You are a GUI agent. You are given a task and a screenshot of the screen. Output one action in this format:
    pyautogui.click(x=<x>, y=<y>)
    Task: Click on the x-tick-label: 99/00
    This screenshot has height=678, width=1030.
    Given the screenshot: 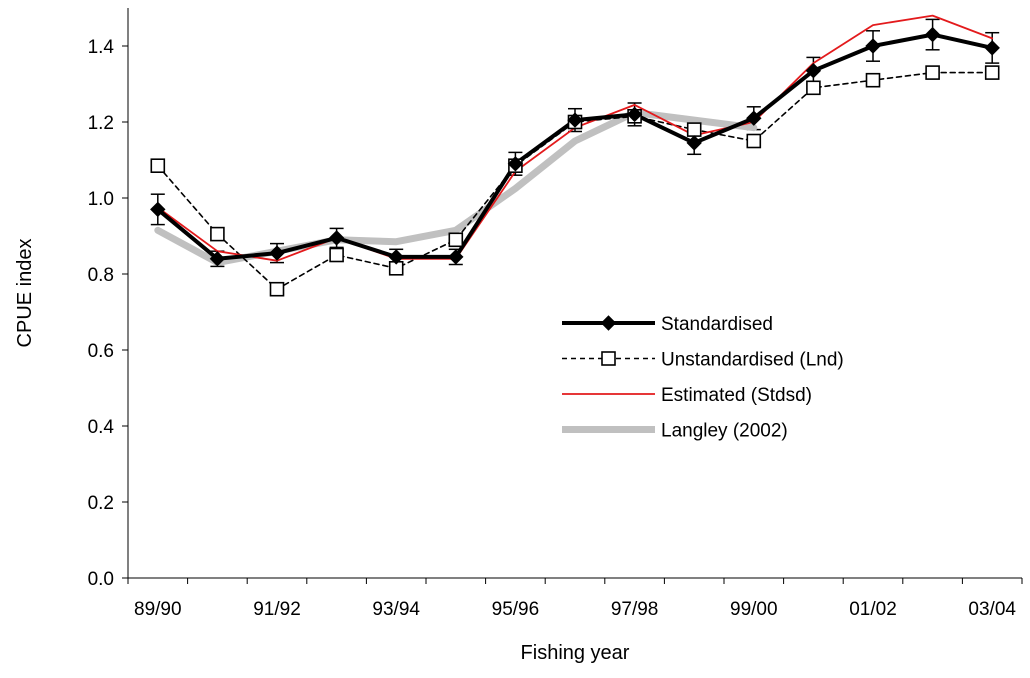 What is the action you would take?
    pyautogui.click(x=754, y=609)
    